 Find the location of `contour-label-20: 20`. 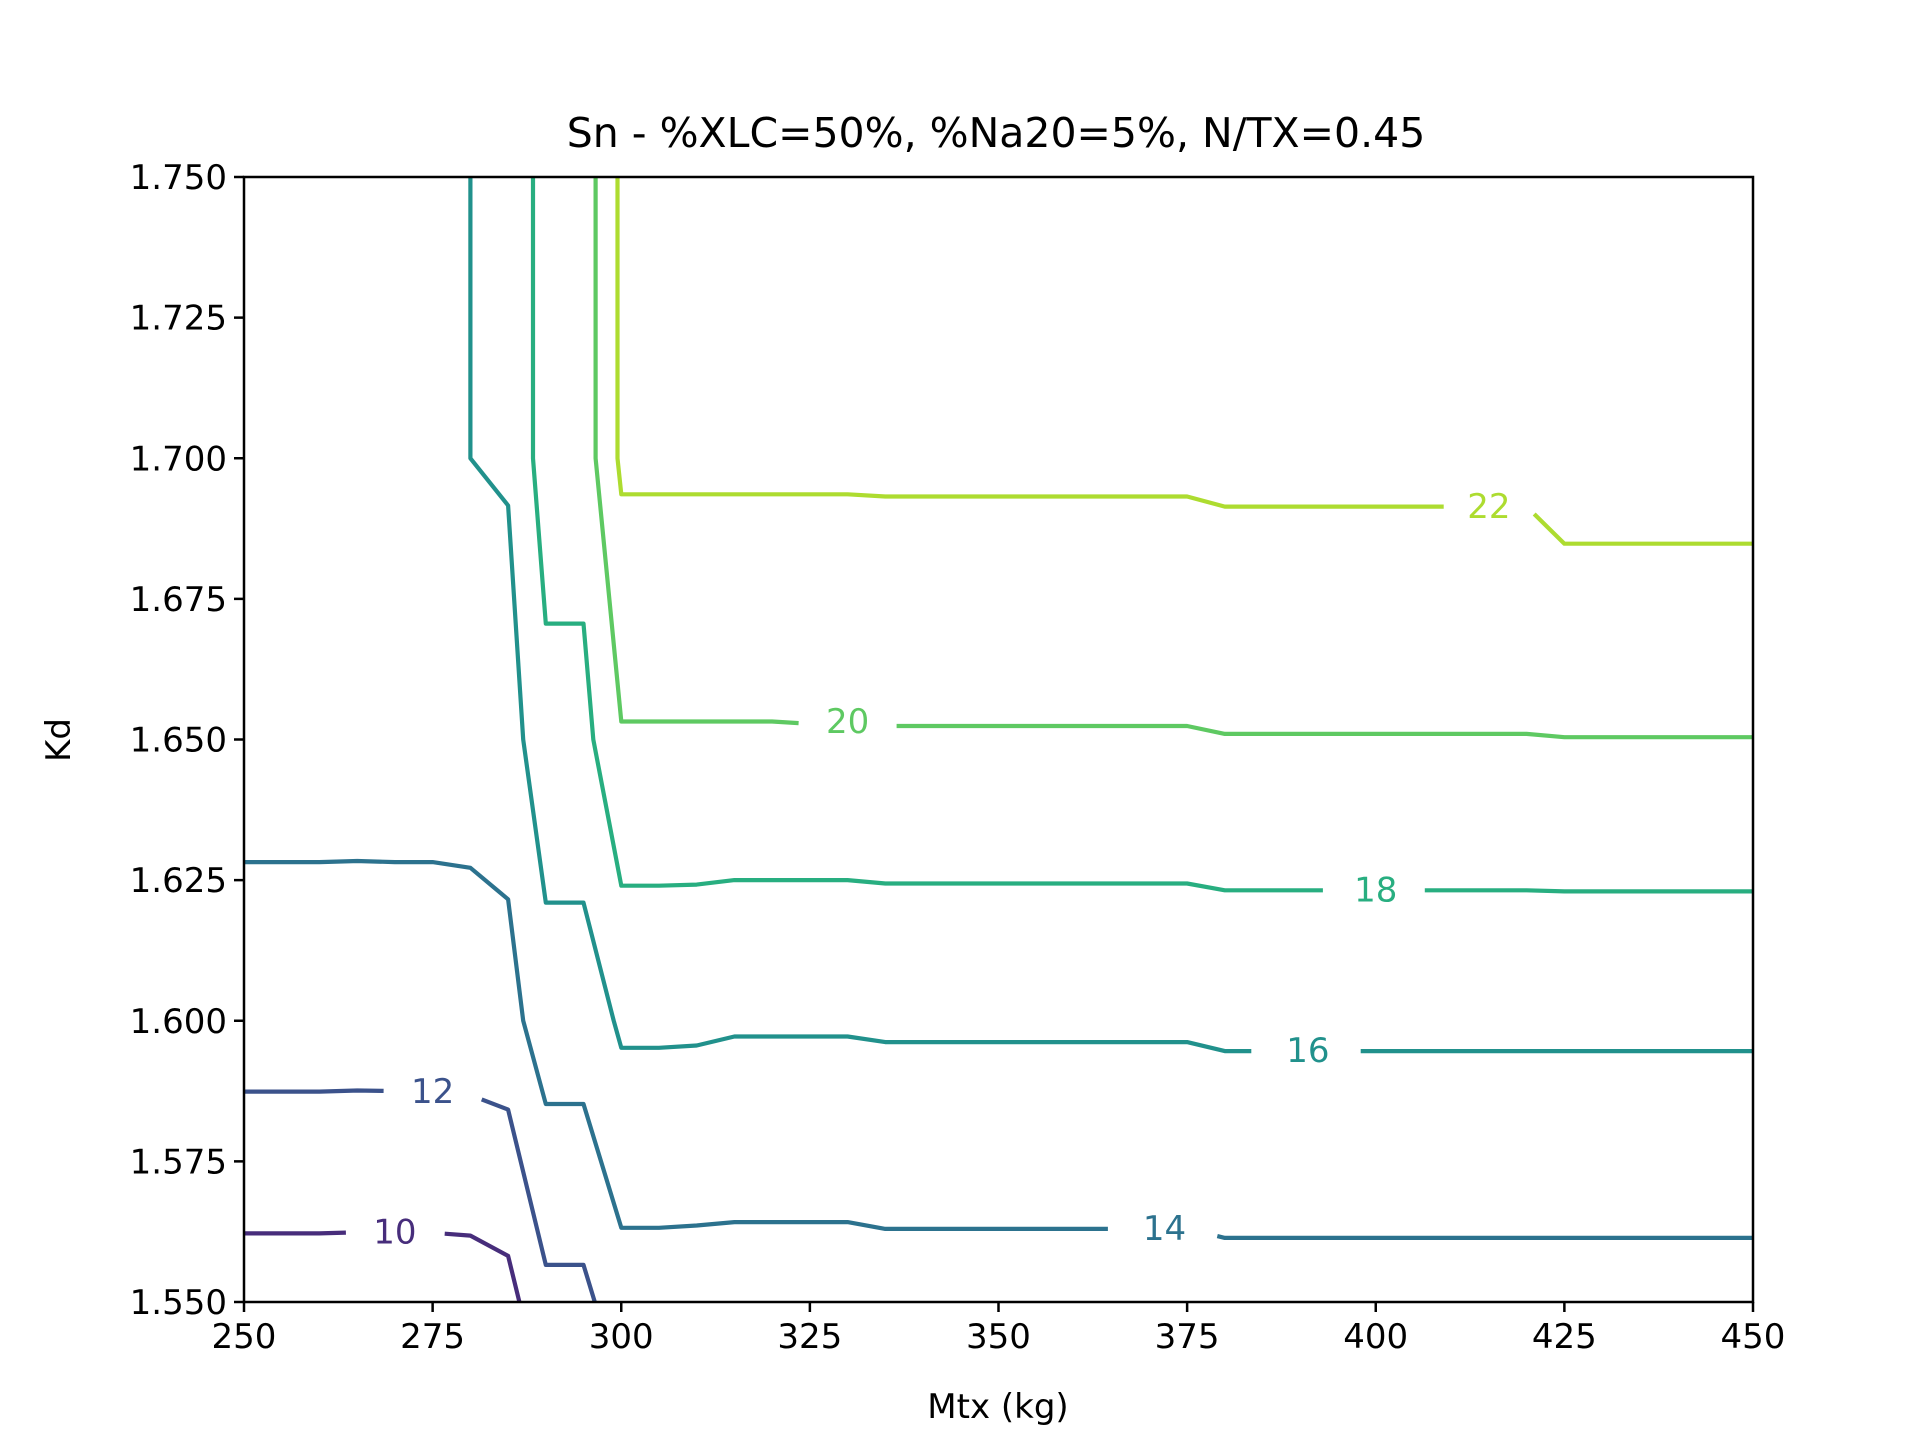

contour-label-20: 20 is located at coordinates (847, 722).